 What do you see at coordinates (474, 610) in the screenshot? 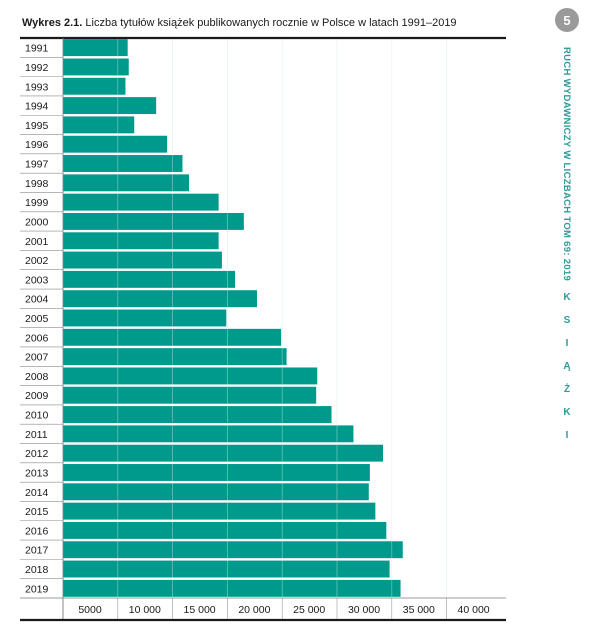
I see `tick-label: 40 000` at bounding box center [474, 610].